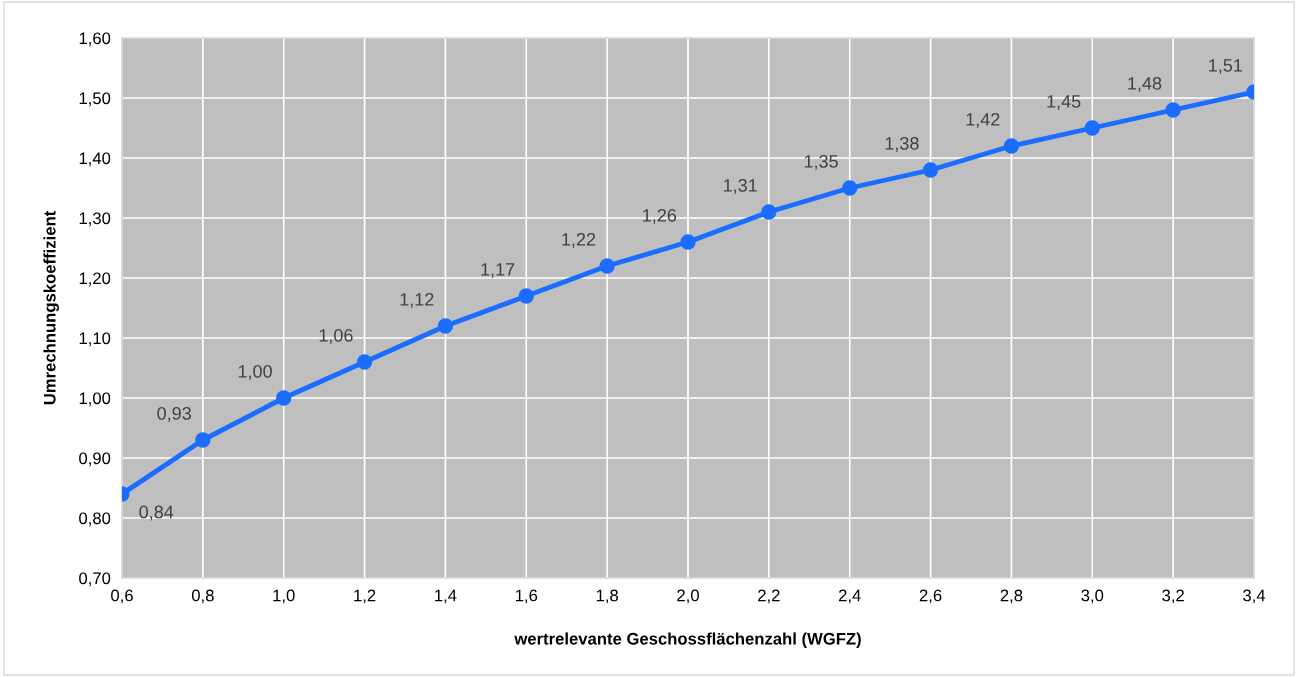 The width and height of the screenshot is (1298, 677). Describe the element at coordinates (607, 596) in the screenshot. I see `x-tick-label: 1,8` at that location.